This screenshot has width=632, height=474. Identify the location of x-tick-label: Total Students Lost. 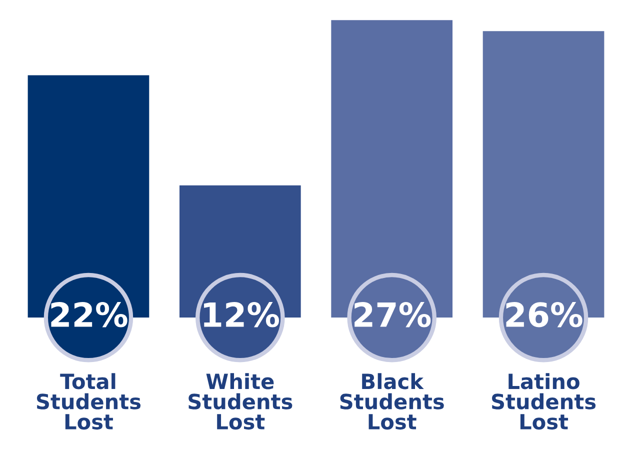
(88, 401).